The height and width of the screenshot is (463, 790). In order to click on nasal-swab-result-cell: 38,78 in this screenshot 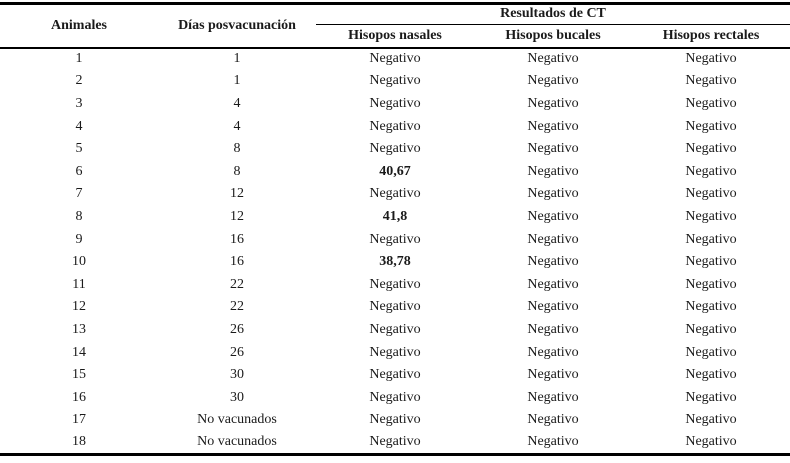, I will do `click(395, 262)`.